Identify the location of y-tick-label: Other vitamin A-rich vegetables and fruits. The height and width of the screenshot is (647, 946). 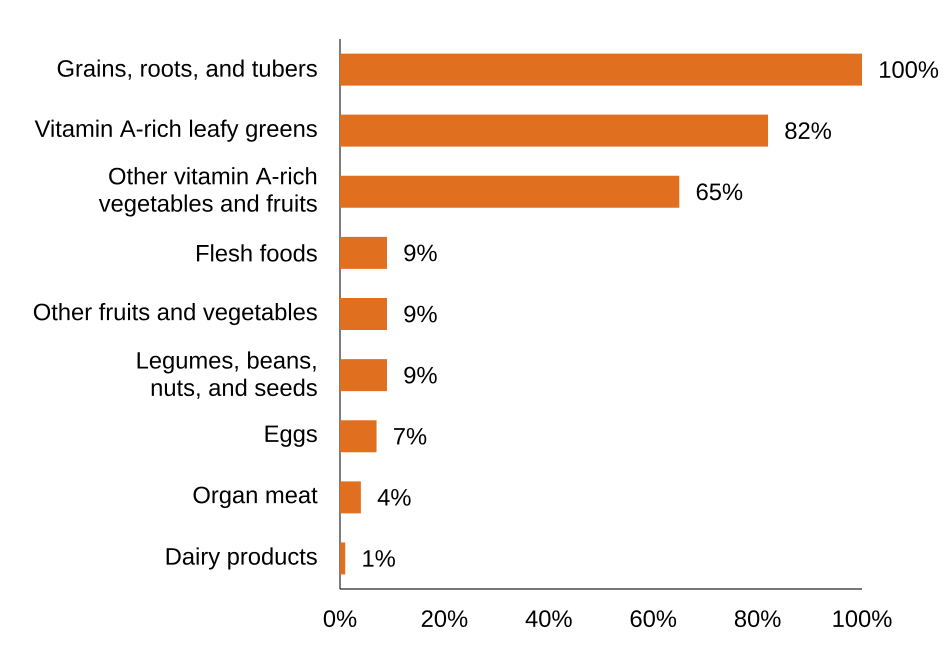
(207, 192).